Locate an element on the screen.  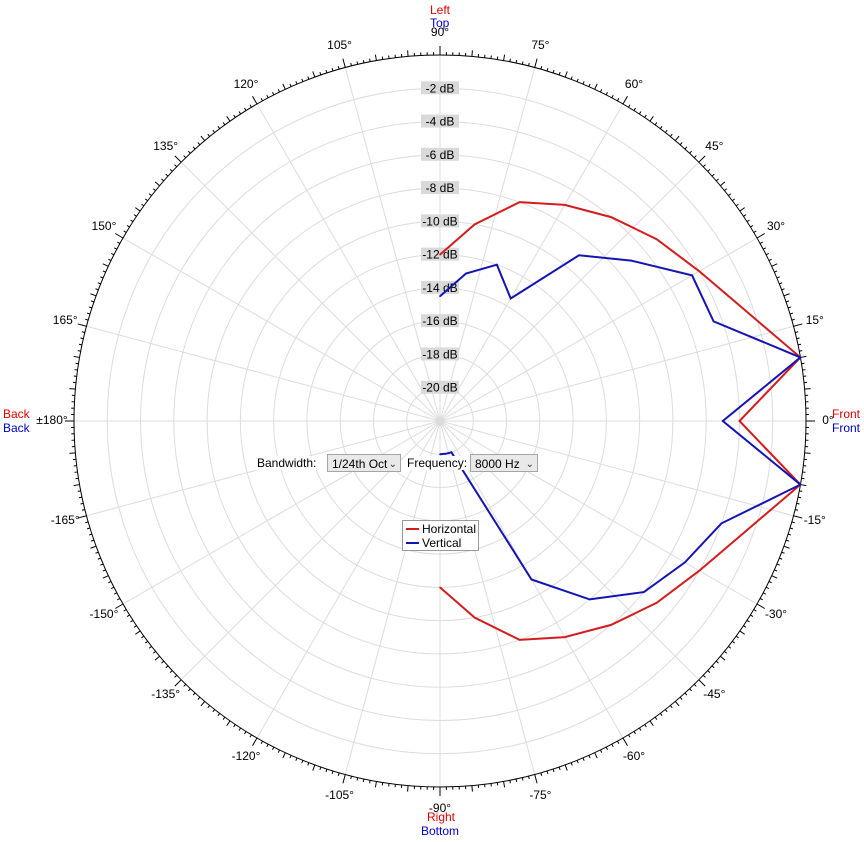
frequency-select: 8000 Hz ⌄ is located at coordinates (504, 463).